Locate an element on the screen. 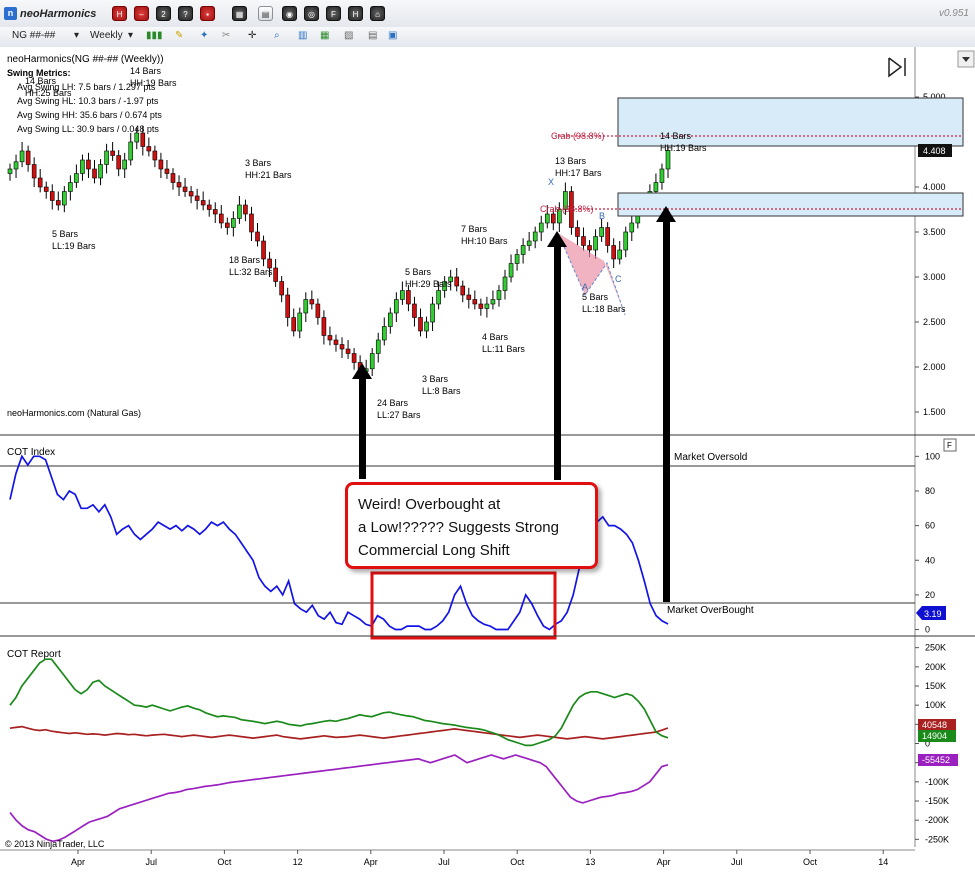 This screenshot has width=975, height=875. stop-button: – is located at coordinates (141, 13).